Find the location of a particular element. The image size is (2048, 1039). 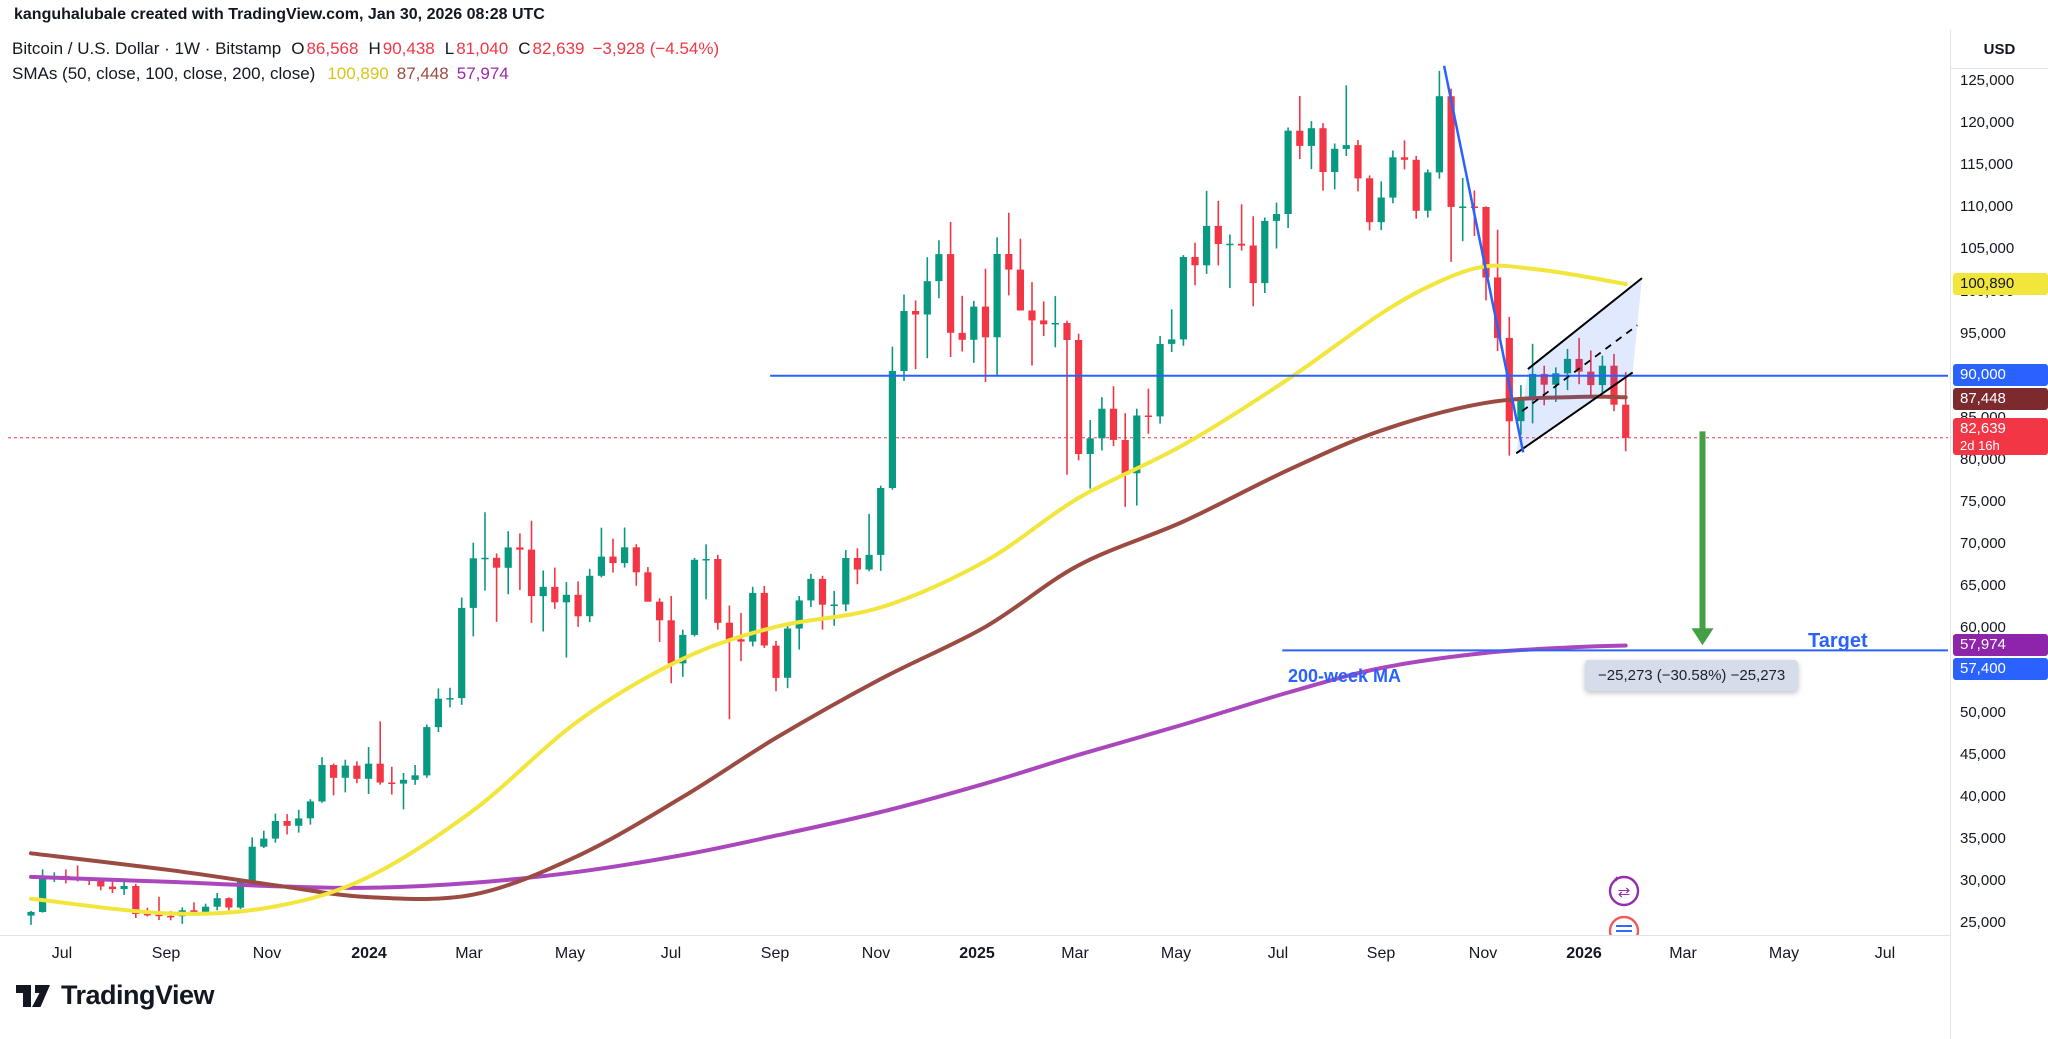

chart-watermark: ⇄ ✦ is located at coordinates (1624, 911).